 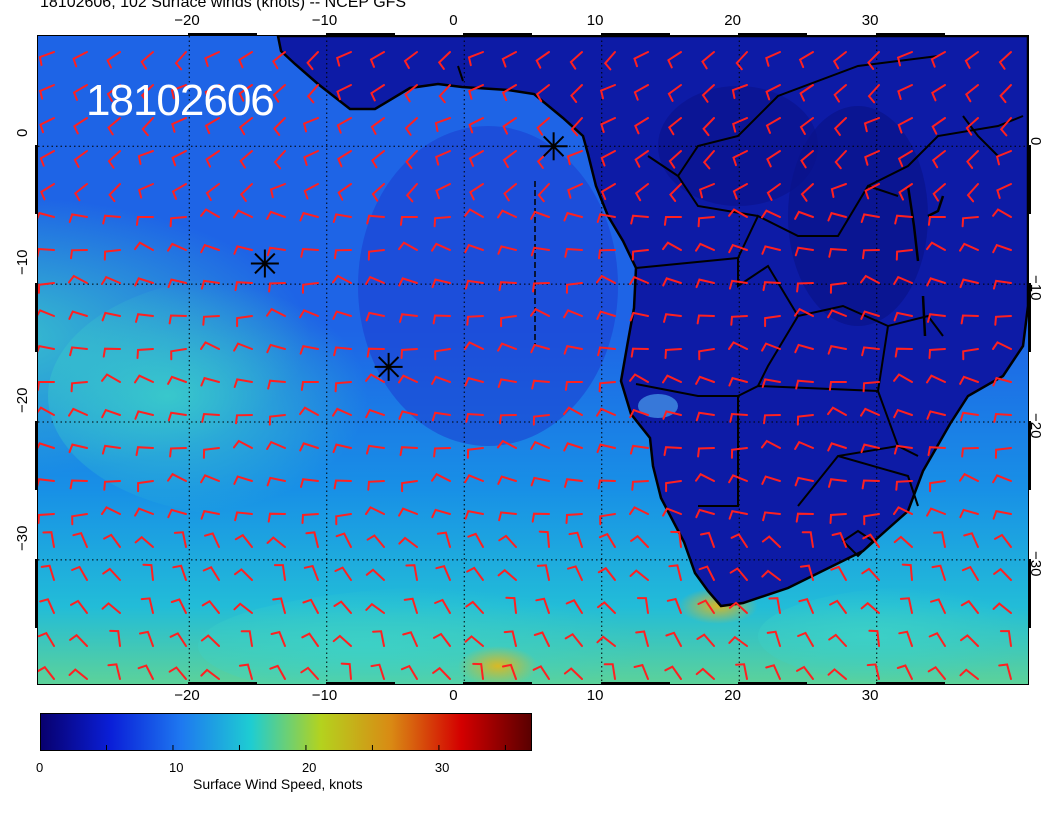 I want to click on frame-bar-right, so click(x=1029, y=455).